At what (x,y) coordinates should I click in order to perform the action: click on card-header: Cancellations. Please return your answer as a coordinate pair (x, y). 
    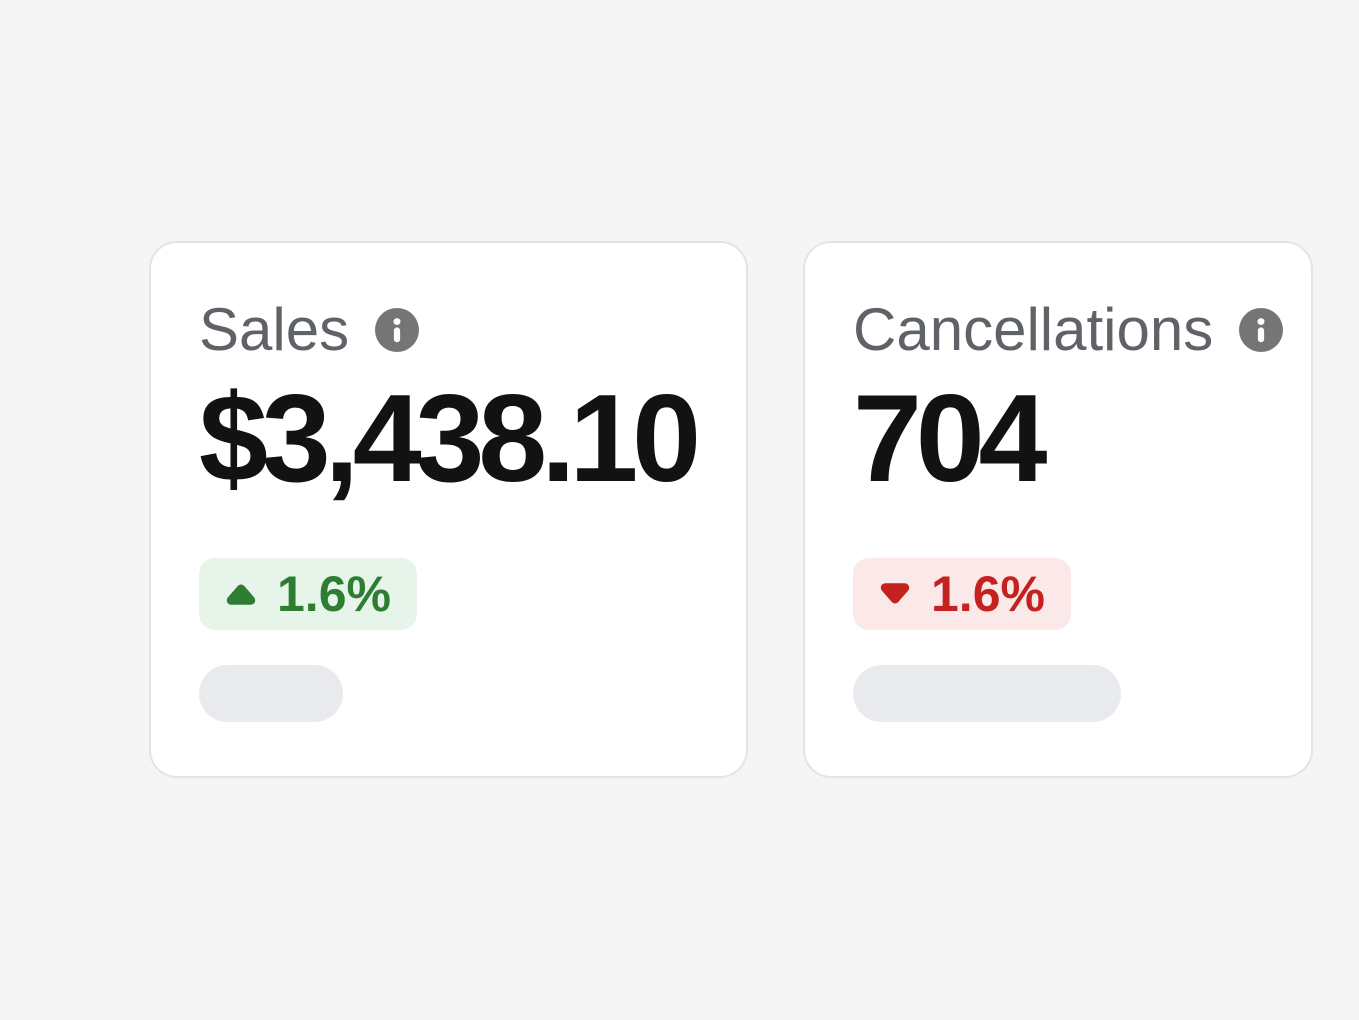
    Looking at the image, I should click on (1068, 329).